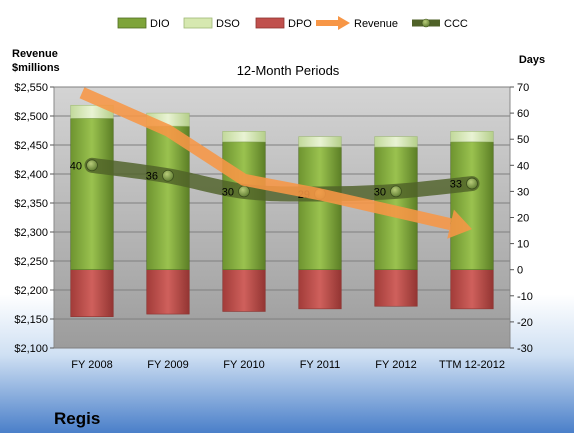 The image size is (574, 438). What do you see at coordinates (525, 323) in the screenshot?
I see `y-right-tick-label: -20` at bounding box center [525, 323].